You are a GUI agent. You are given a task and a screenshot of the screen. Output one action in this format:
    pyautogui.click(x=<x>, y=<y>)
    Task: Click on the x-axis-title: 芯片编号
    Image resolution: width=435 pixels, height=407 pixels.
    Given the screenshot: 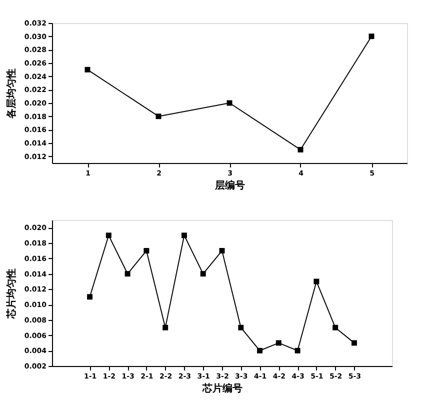 What is the action you would take?
    pyautogui.click(x=222, y=388)
    